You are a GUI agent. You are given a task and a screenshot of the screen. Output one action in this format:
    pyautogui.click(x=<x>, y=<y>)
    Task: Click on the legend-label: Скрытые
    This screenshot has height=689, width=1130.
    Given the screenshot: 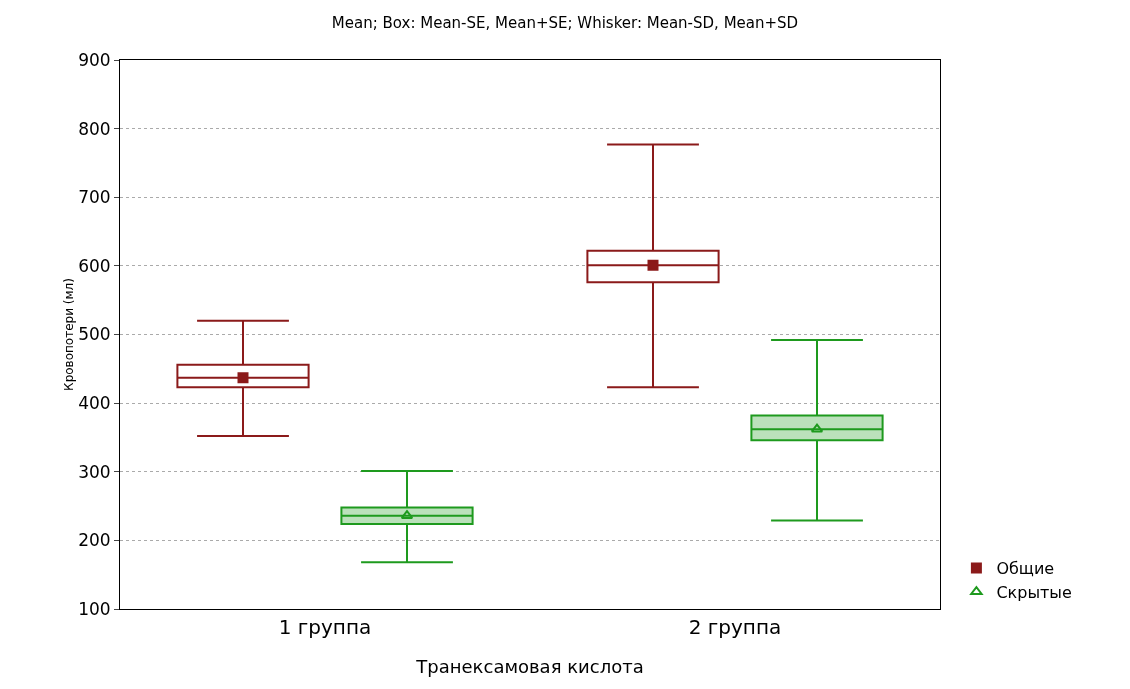 What is the action you would take?
    pyautogui.click(x=1034, y=592)
    